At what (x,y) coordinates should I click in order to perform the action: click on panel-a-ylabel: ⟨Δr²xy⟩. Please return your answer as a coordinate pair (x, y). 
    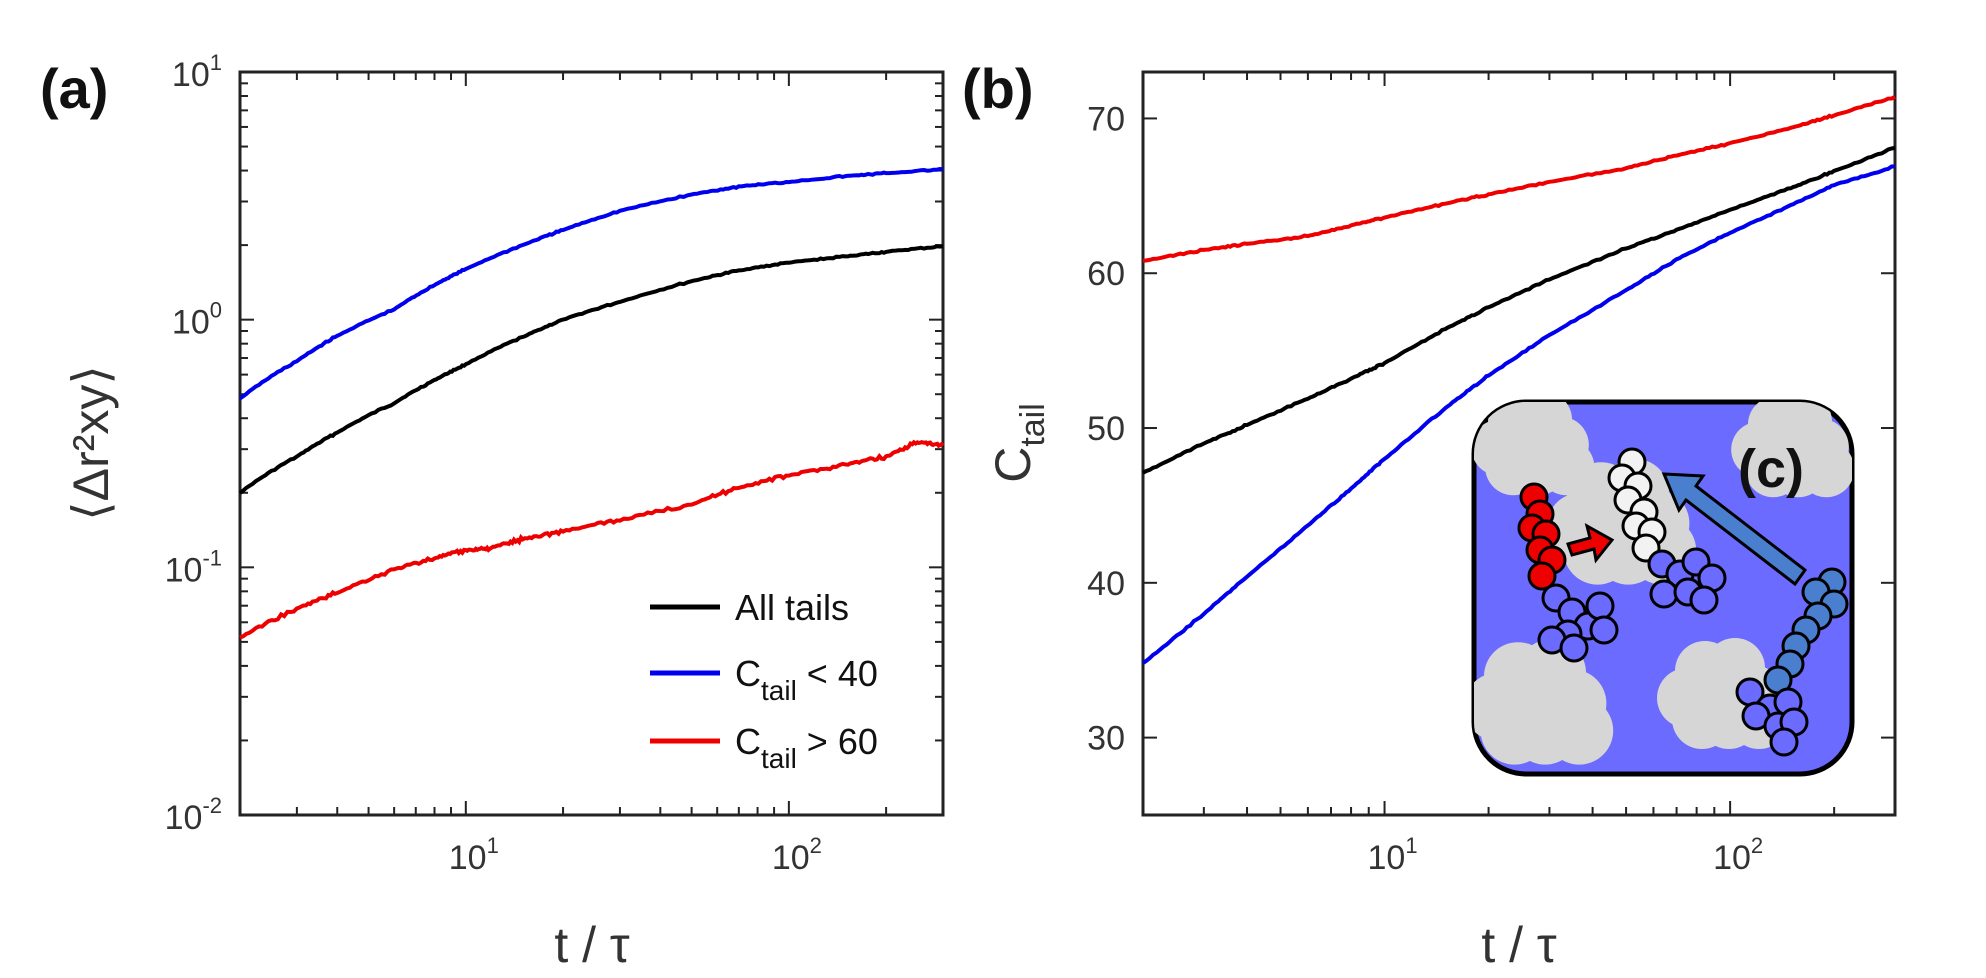
    Looking at the image, I should click on (91, 443).